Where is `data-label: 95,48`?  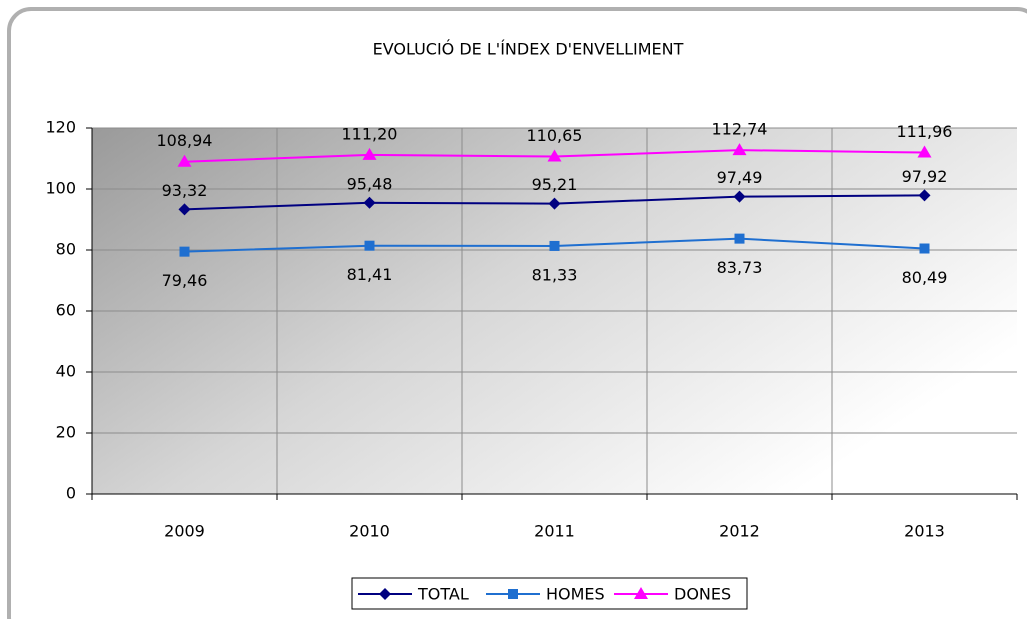
data-label: 95,48 is located at coordinates (370, 183).